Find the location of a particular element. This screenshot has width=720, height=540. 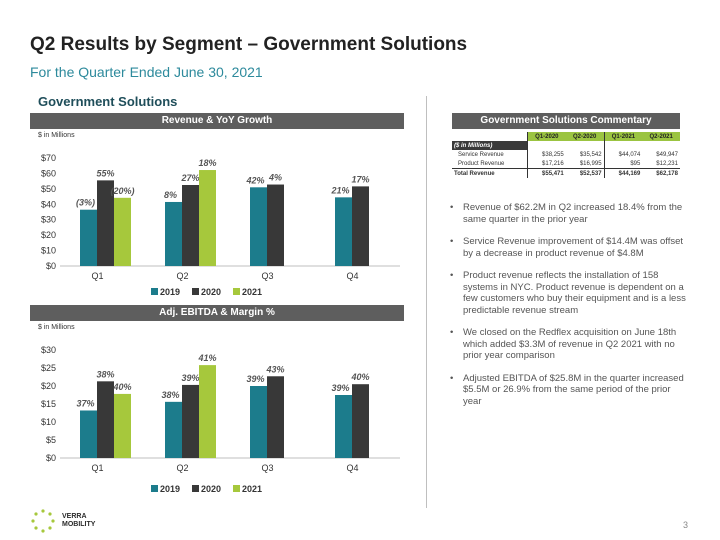

data-label: 55% is located at coordinates (105, 173).